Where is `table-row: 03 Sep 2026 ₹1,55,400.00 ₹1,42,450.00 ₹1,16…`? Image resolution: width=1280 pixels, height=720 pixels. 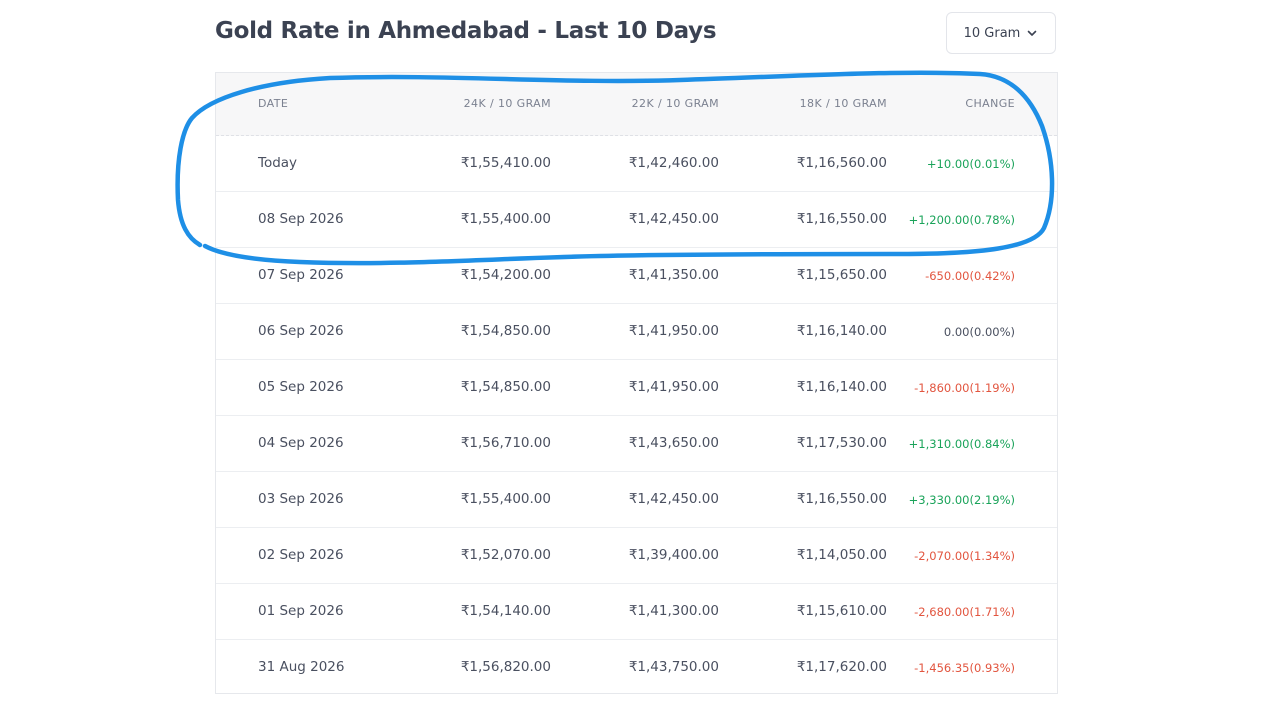
table-row: 03 Sep 2026 ₹1,55,400.00 ₹1,42,450.00 ₹1,16… is located at coordinates (636, 500).